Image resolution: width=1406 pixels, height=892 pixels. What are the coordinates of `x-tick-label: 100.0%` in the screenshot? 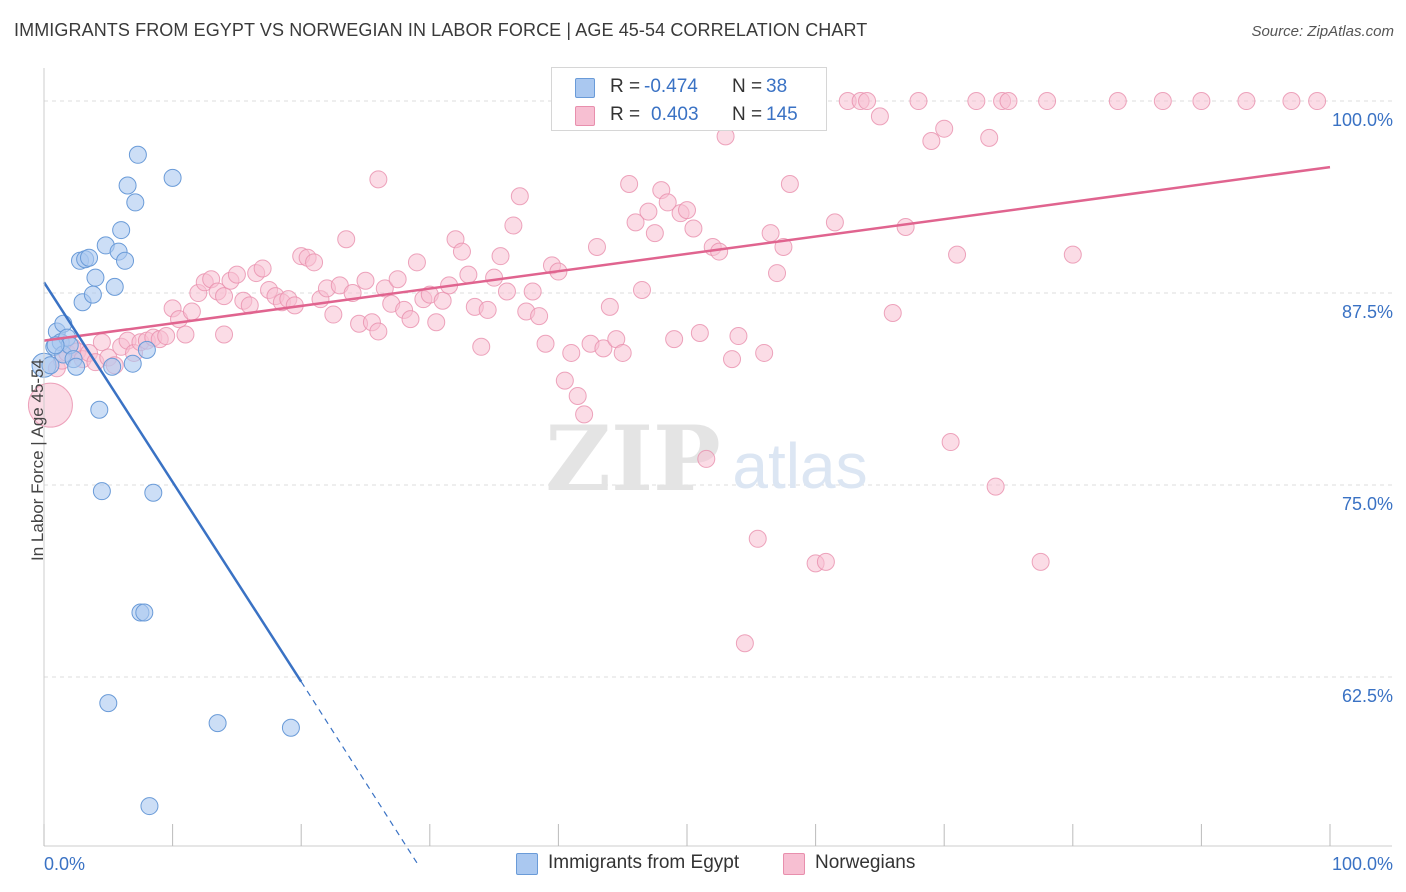 It's located at (1362, 864).